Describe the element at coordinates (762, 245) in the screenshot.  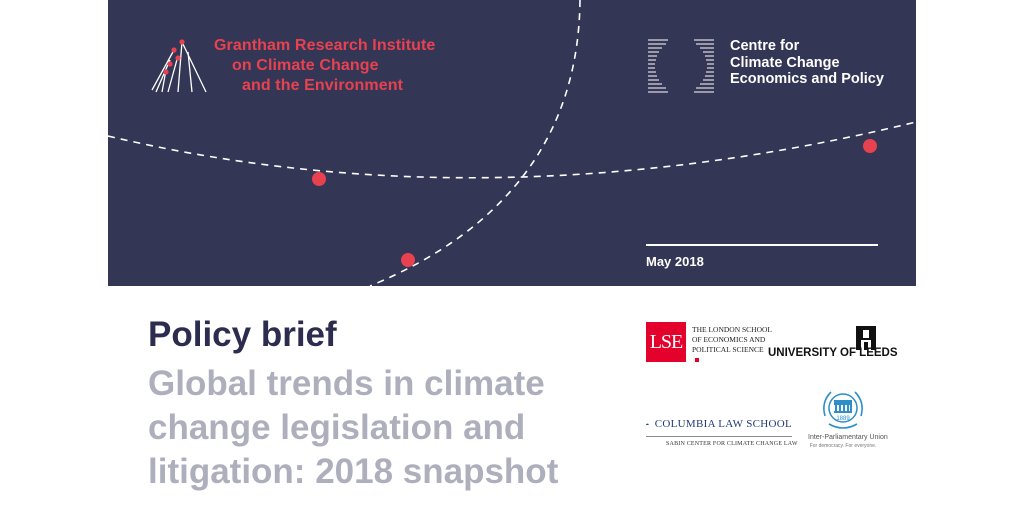
I see `date-divider` at that location.